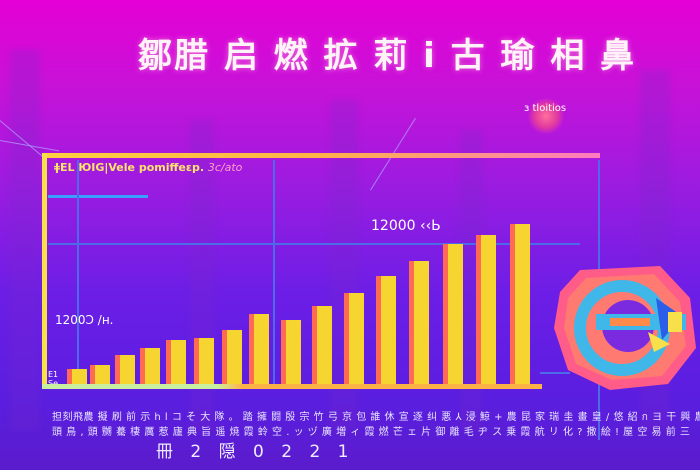 The height and width of the screenshot is (470, 700). I want to click on legend-sublabel: 3c/ato, so click(225, 167).